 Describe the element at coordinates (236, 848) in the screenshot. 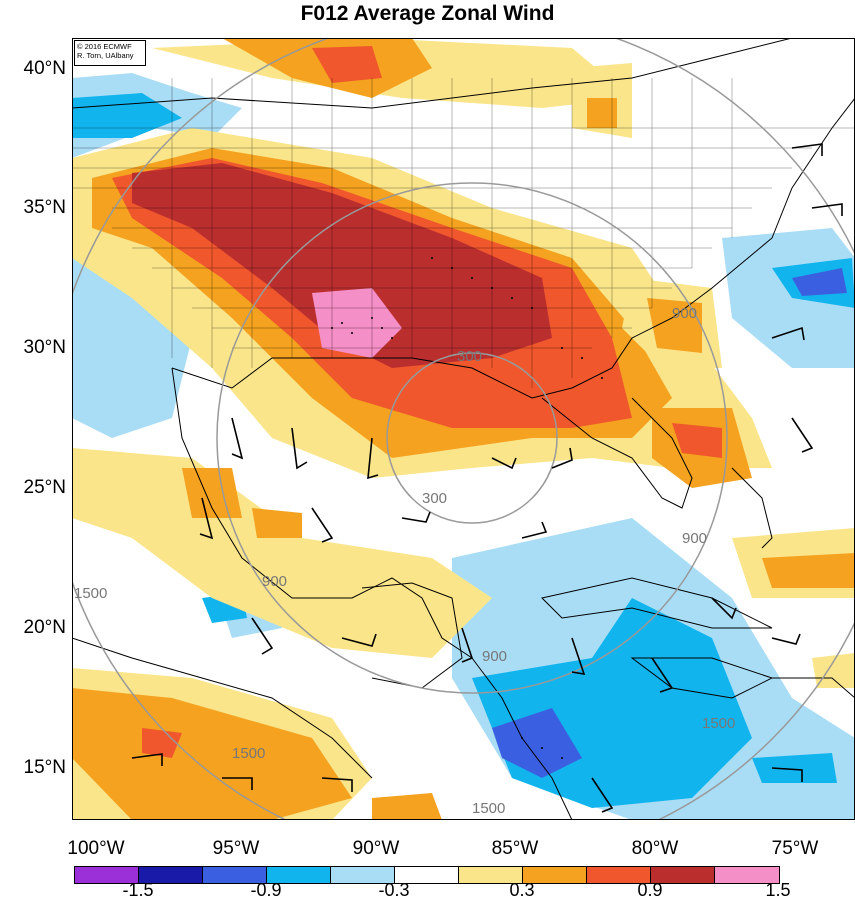

I see `lon-label: 95°W` at that location.